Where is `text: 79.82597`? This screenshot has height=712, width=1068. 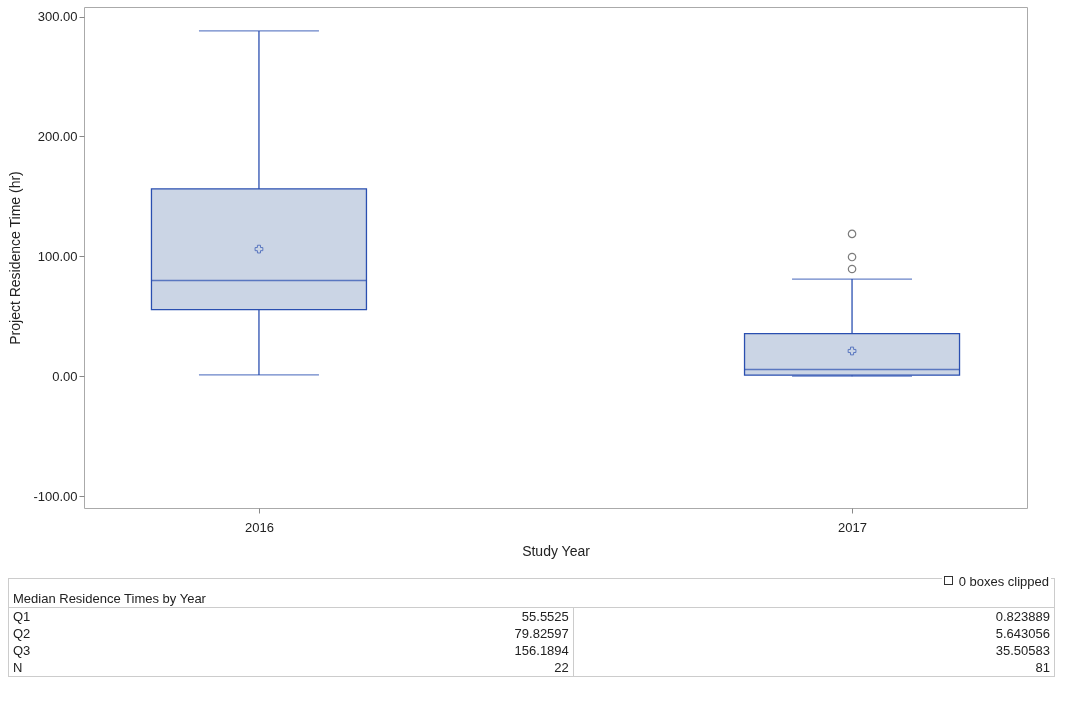 text: 79.82597 is located at coordinates (541, 633).